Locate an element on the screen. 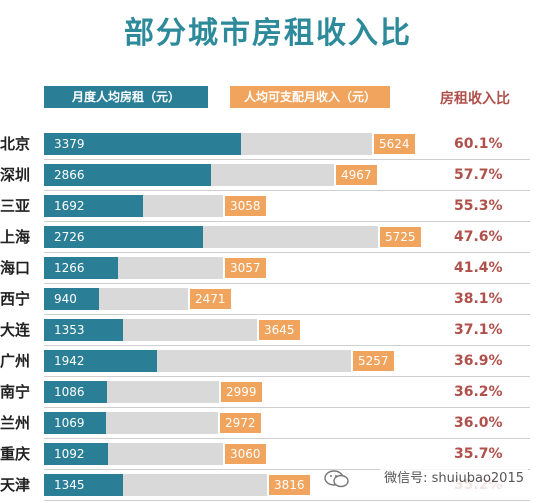 The height and width of the screenshot is (503, 536). rent-value-label: 1345 is located at coordinates (69, 485).